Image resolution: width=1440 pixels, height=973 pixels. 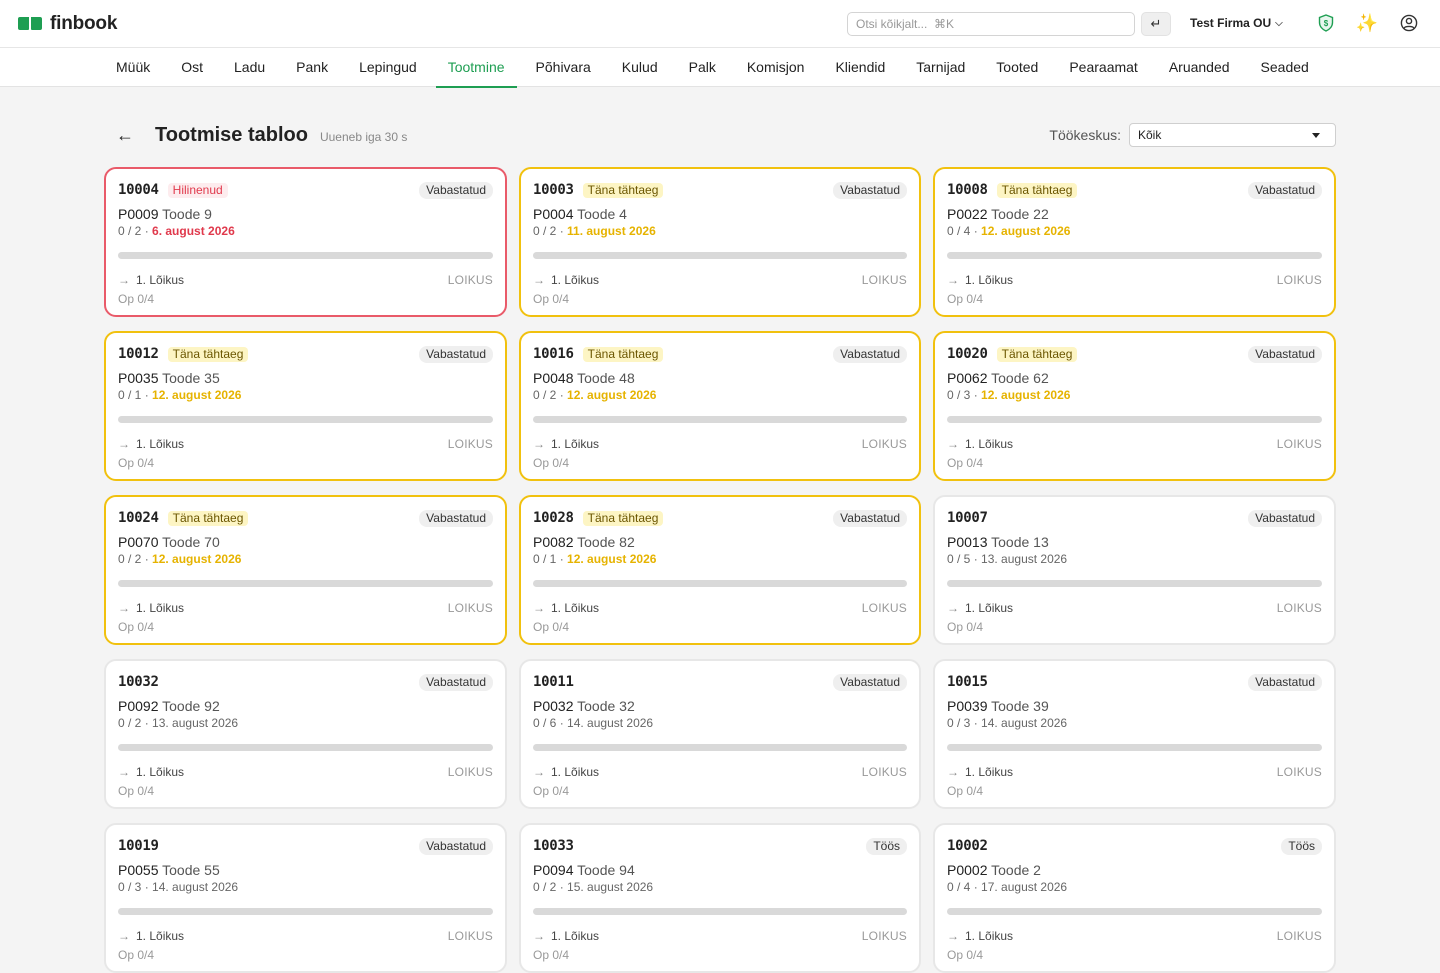 I want to click on quantity-date-line: 0 / 2 · 6. august 2026, so click(x=176, y=231).